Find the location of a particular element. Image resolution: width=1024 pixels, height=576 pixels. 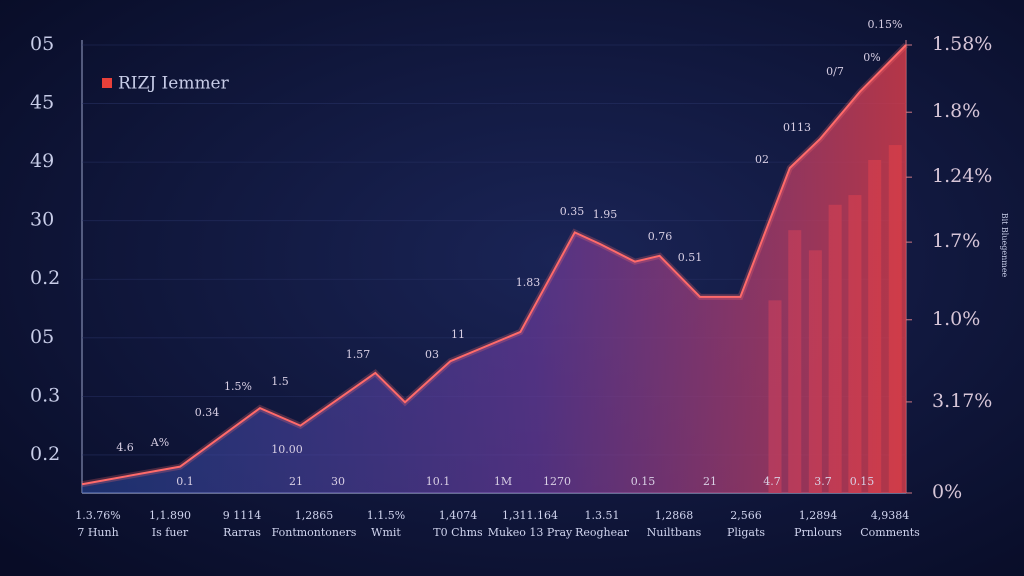

side-label: Bit Bluegenmee is located at coordinates (1004, 245).